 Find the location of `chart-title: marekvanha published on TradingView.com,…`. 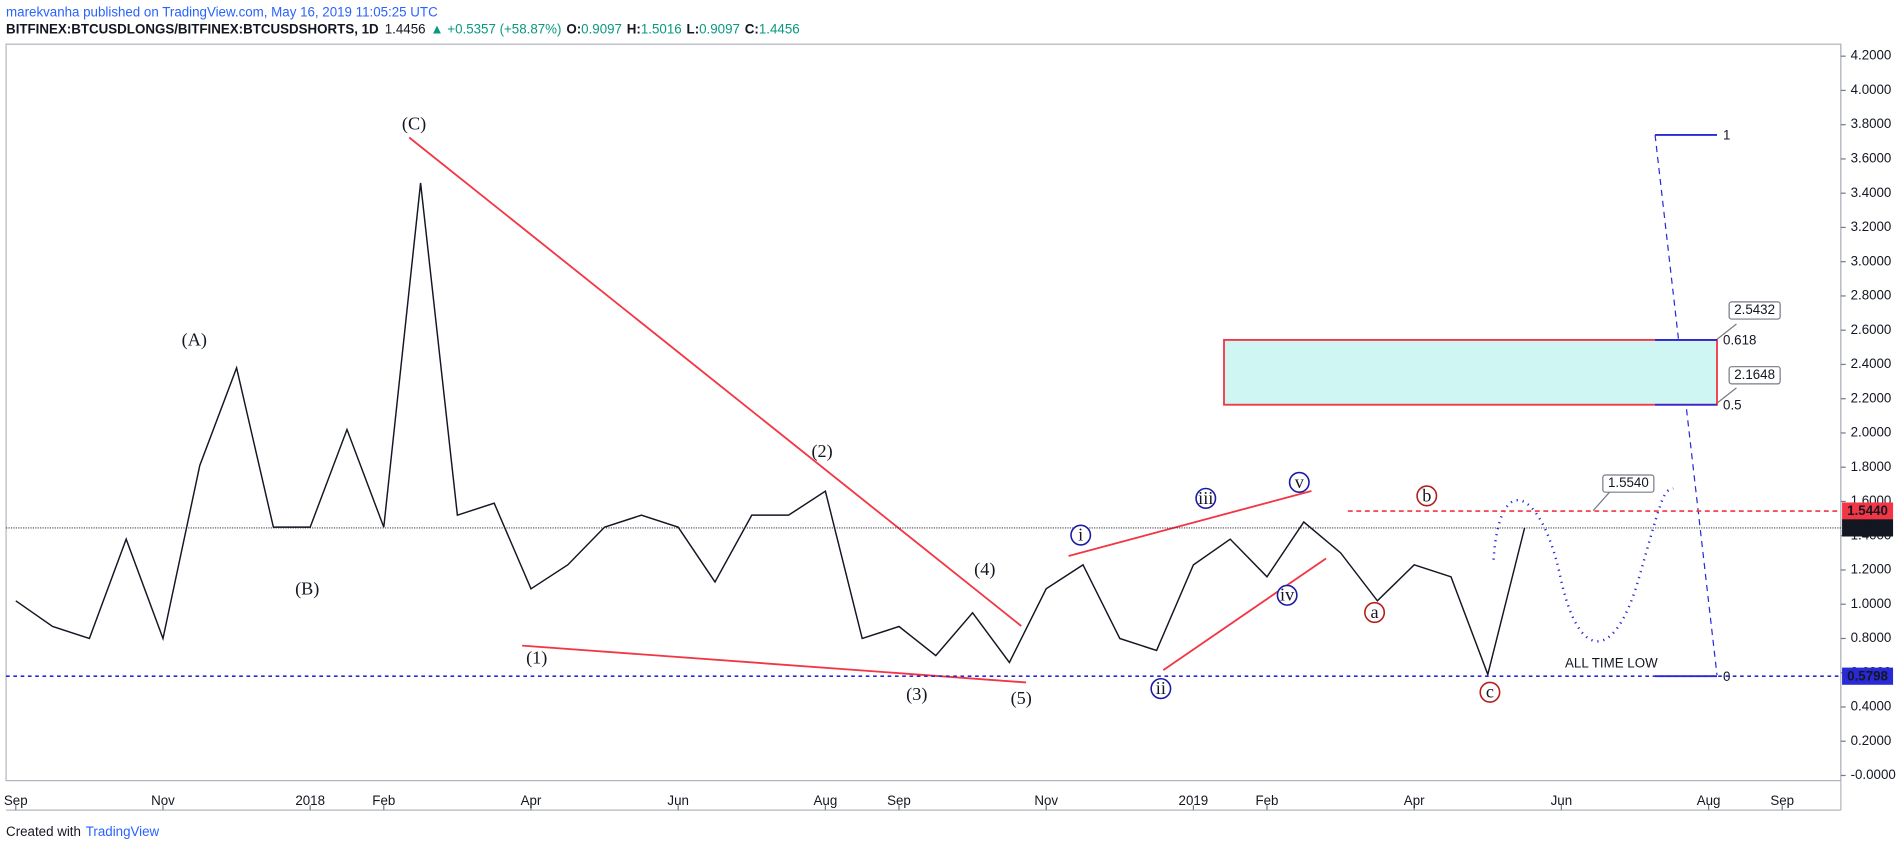

chart-title: marekvanha published on TradingView.com,… is located at coordinates (222, 11).